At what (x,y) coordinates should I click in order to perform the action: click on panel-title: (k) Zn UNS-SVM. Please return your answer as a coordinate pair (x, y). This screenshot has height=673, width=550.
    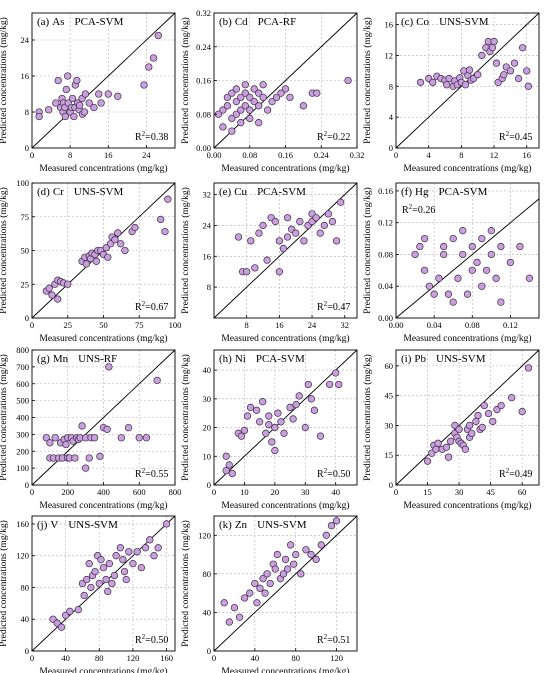
    Looking at the image, I should click on (263, 525).